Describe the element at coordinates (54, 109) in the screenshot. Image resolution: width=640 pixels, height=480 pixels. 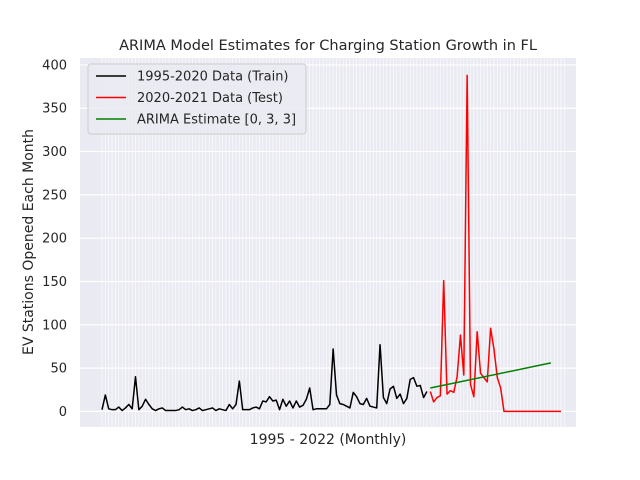
I see `y-tick-label: 350` at that location.